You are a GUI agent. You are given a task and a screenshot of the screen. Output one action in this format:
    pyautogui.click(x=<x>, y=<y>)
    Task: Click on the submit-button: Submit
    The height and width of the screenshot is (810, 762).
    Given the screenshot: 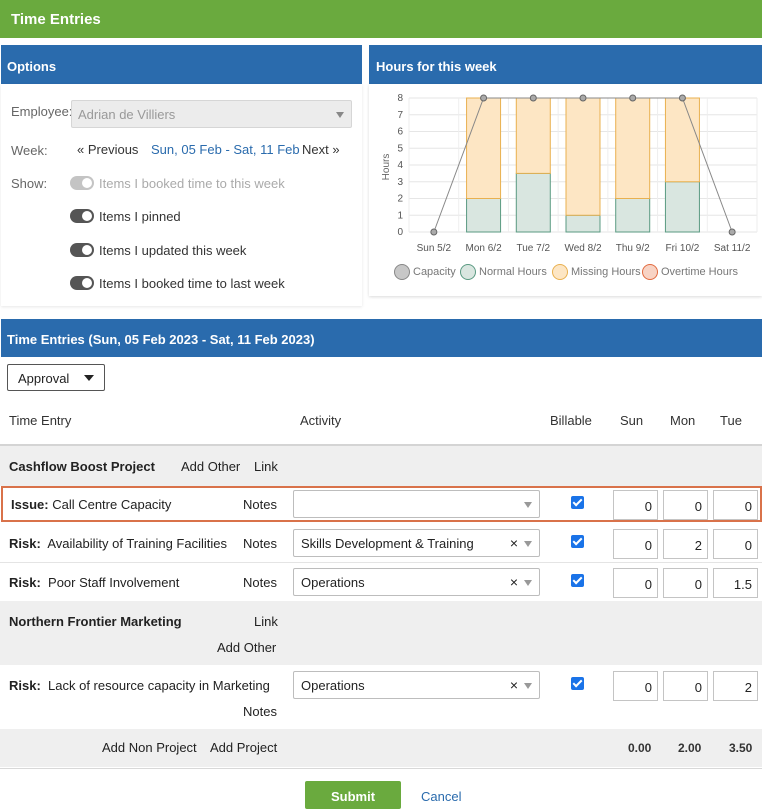 What is the action you would take?
    pyautogui.click(x=353, y=795)
    